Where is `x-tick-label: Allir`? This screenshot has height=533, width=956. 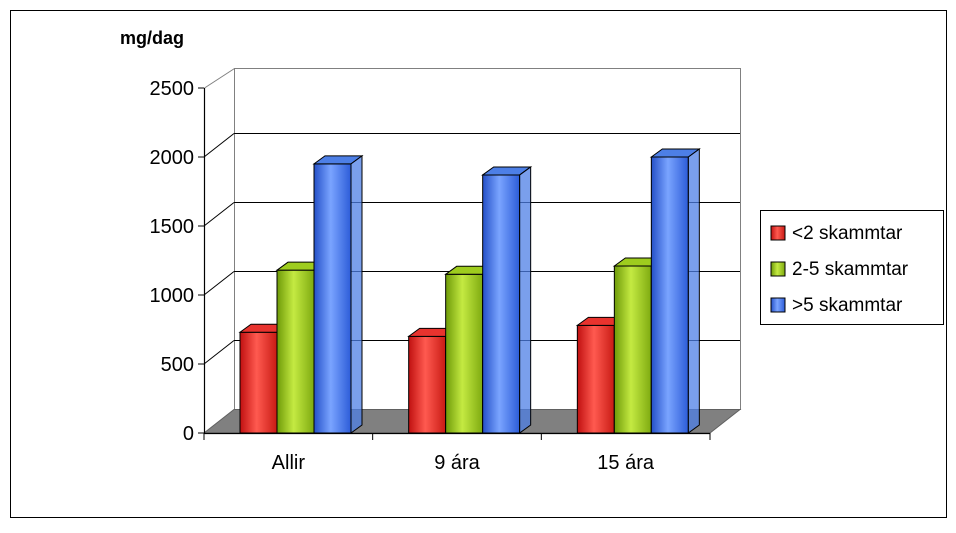 x-tick-label: Allir is located at coordinates (289, 463).